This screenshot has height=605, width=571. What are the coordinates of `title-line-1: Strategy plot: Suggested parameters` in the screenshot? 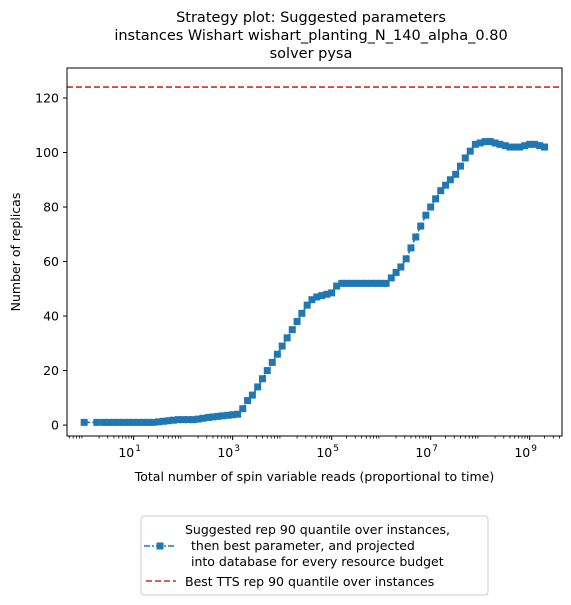 It's located at (311, 18).